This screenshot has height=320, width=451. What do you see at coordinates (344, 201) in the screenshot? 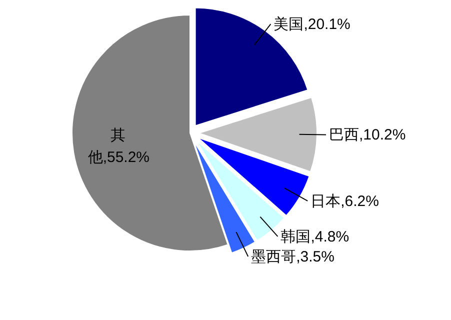
I see `slice-label: 日本,6.2%` at bounding box center [344, 201].